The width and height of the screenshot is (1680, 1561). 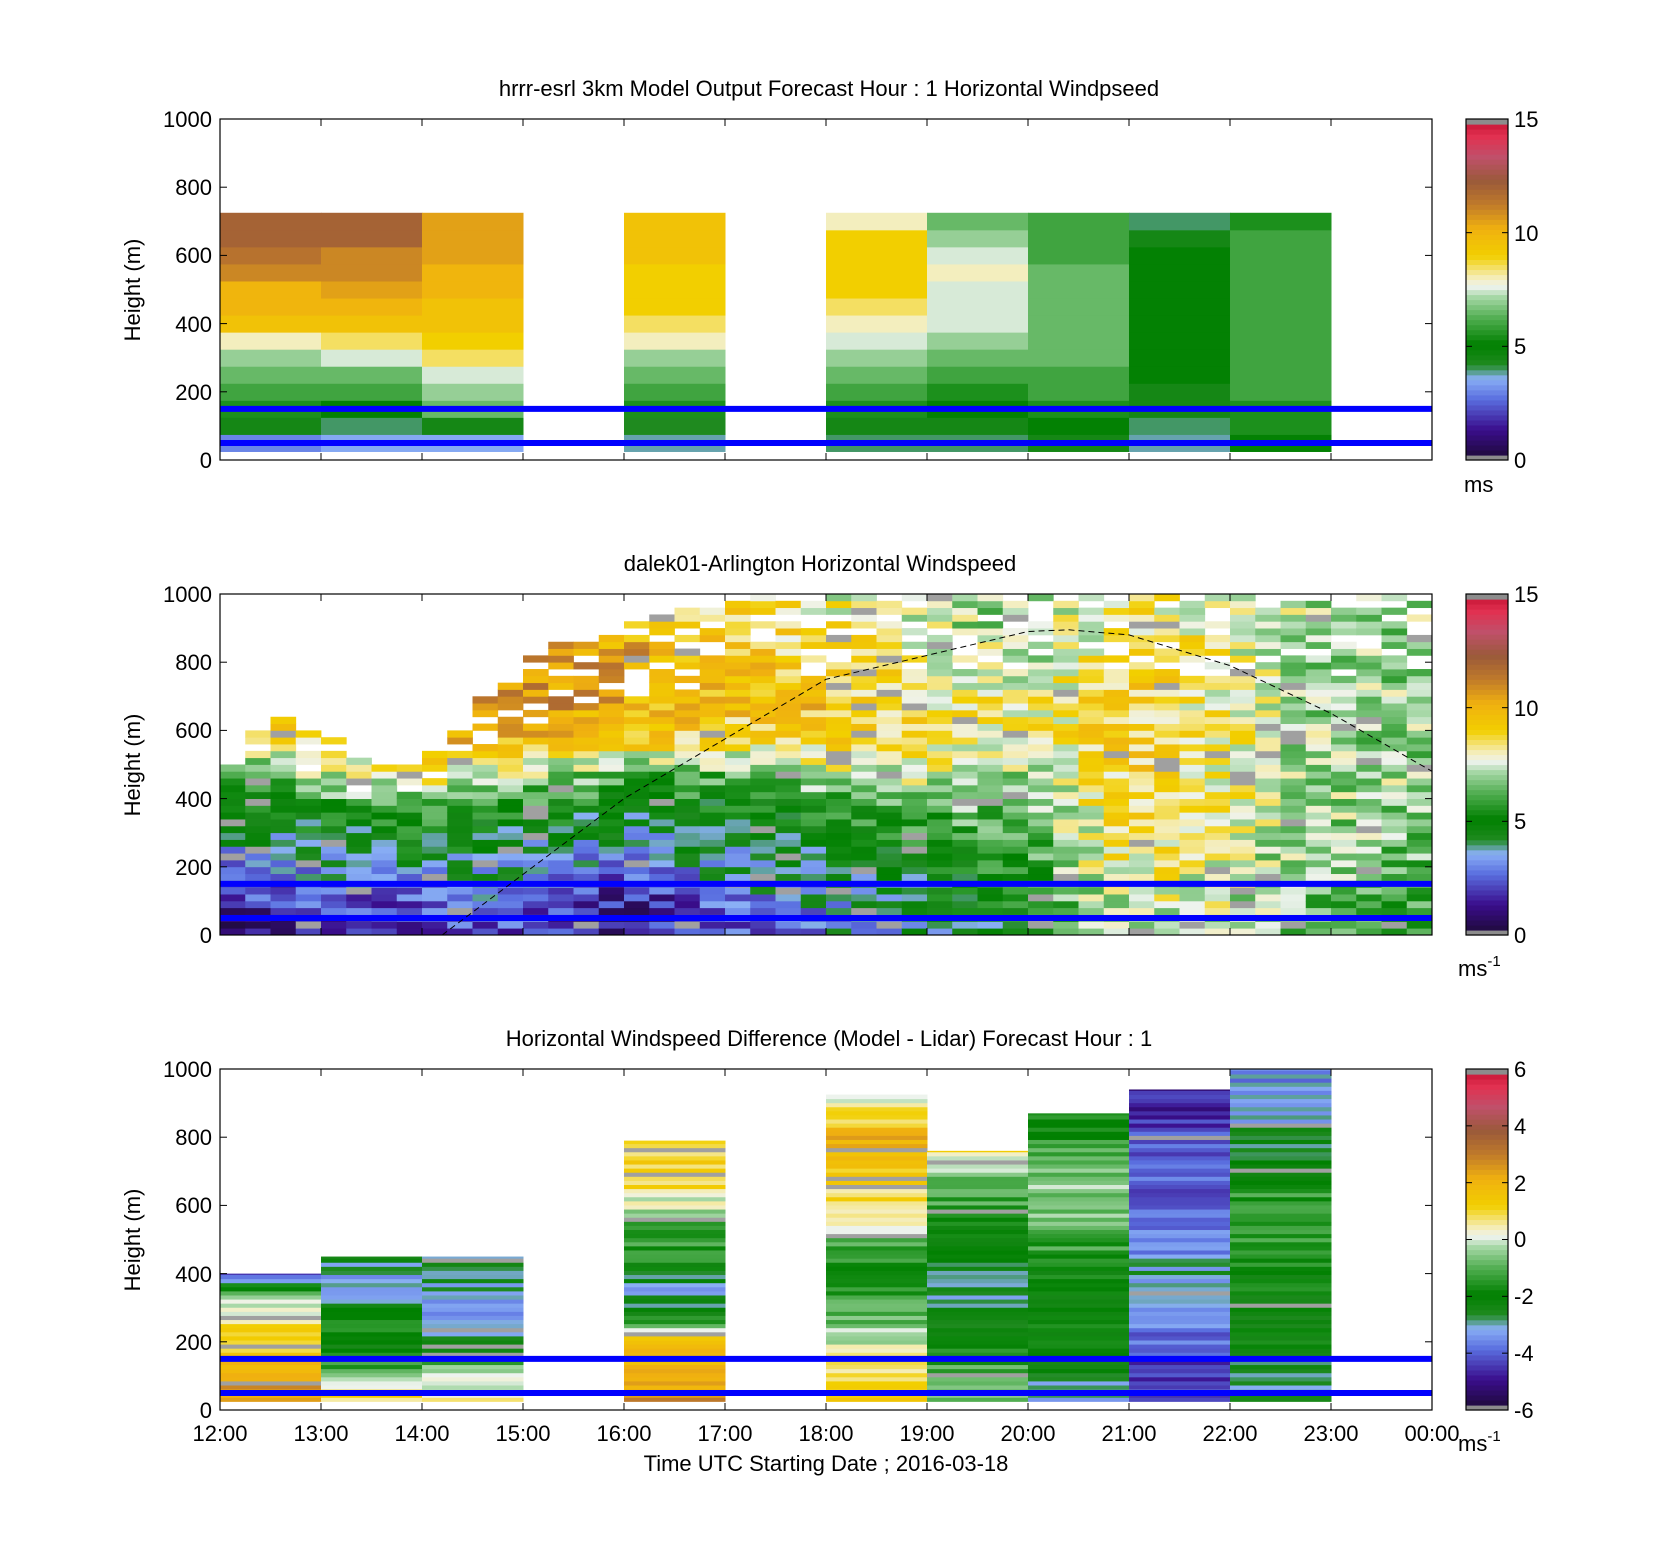 What do you see at coordinates (193, 1274) in the screenshot?
I see `panel-3-ytick-400: 400` at bounding box center [193, 1274].